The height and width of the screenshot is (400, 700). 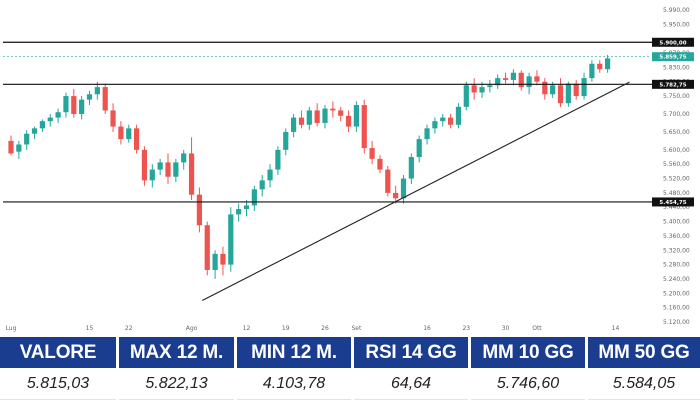 I want to click on x-tick-label: 22, so click(x=129, y=328).